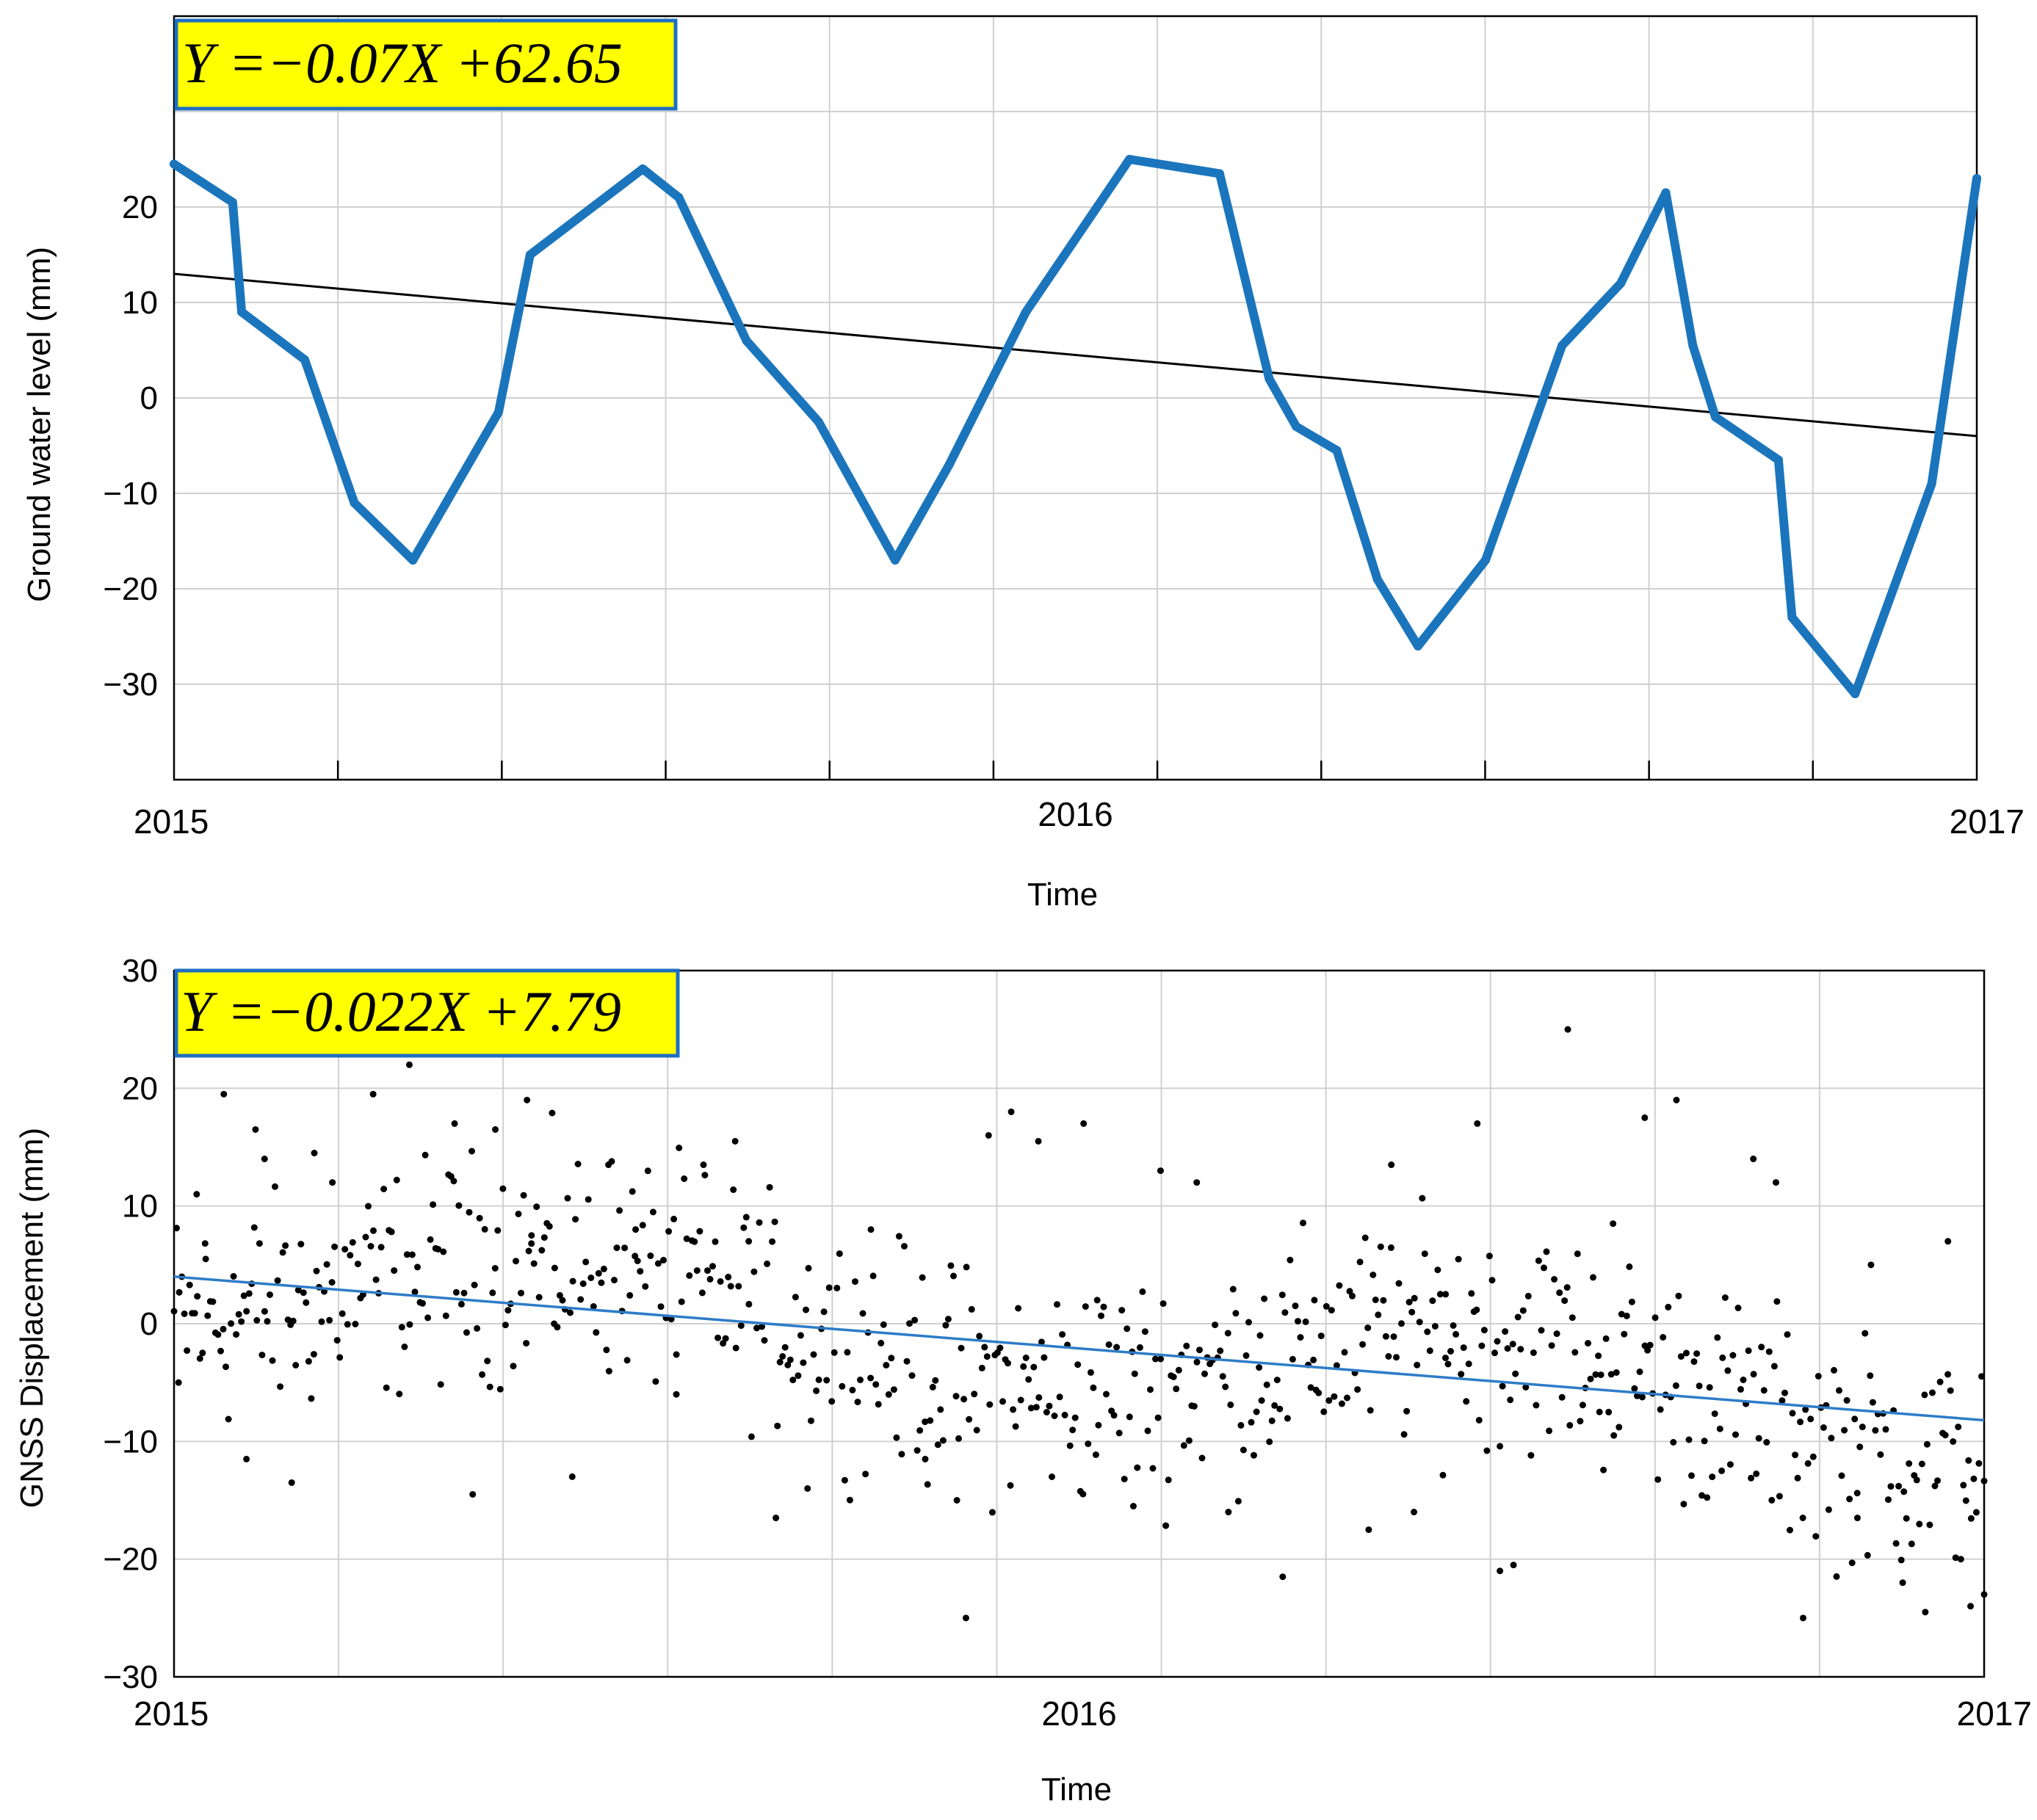 The height and width of the screenshot is (1820, 2037). I want to click on trend-line, so click(1079, 1349).